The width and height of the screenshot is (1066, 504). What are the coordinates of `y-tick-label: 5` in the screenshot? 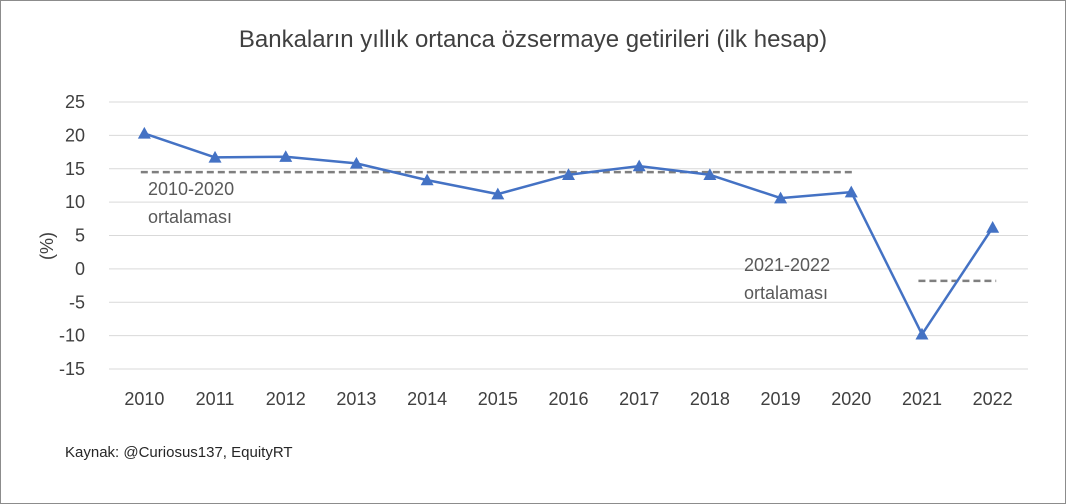 It's located at (80, 236).